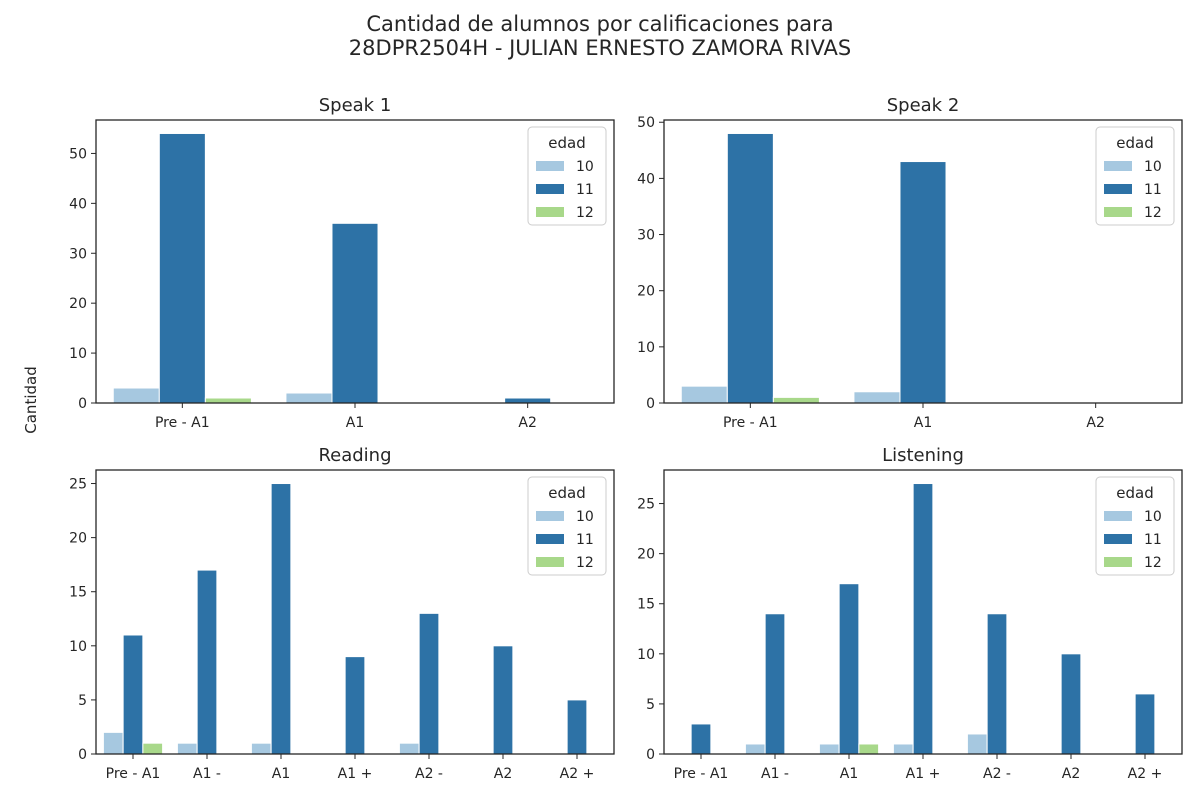 This screenshot has height=800, width=1200. Describe the element at coordinates (354, 455) in the screenshot. I see `panel-title: Reading` at that location.